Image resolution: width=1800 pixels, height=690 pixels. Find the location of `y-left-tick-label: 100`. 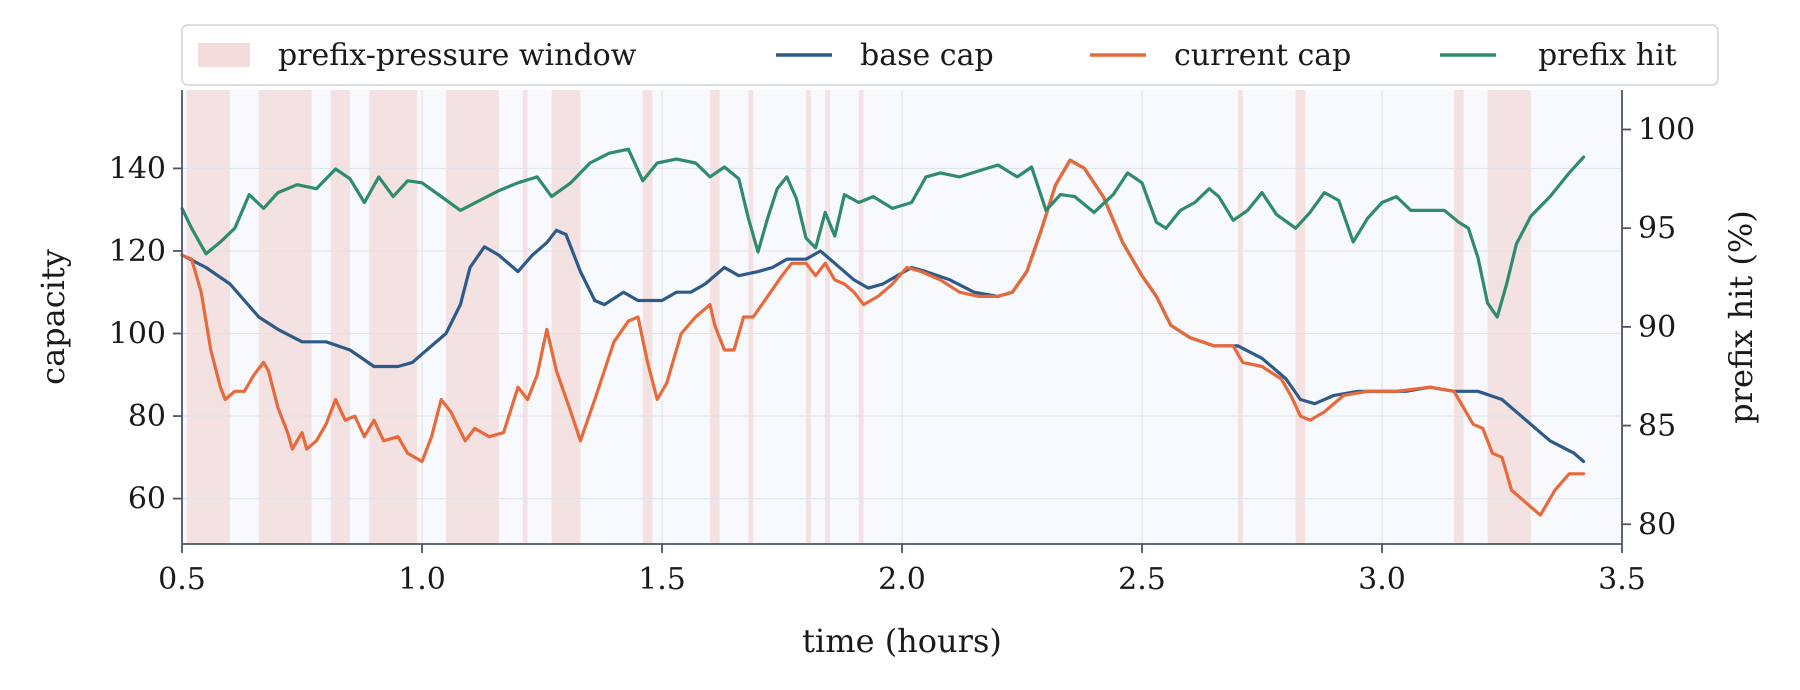

y-left-tick-label: 100 is located at coordinates (137, 334).